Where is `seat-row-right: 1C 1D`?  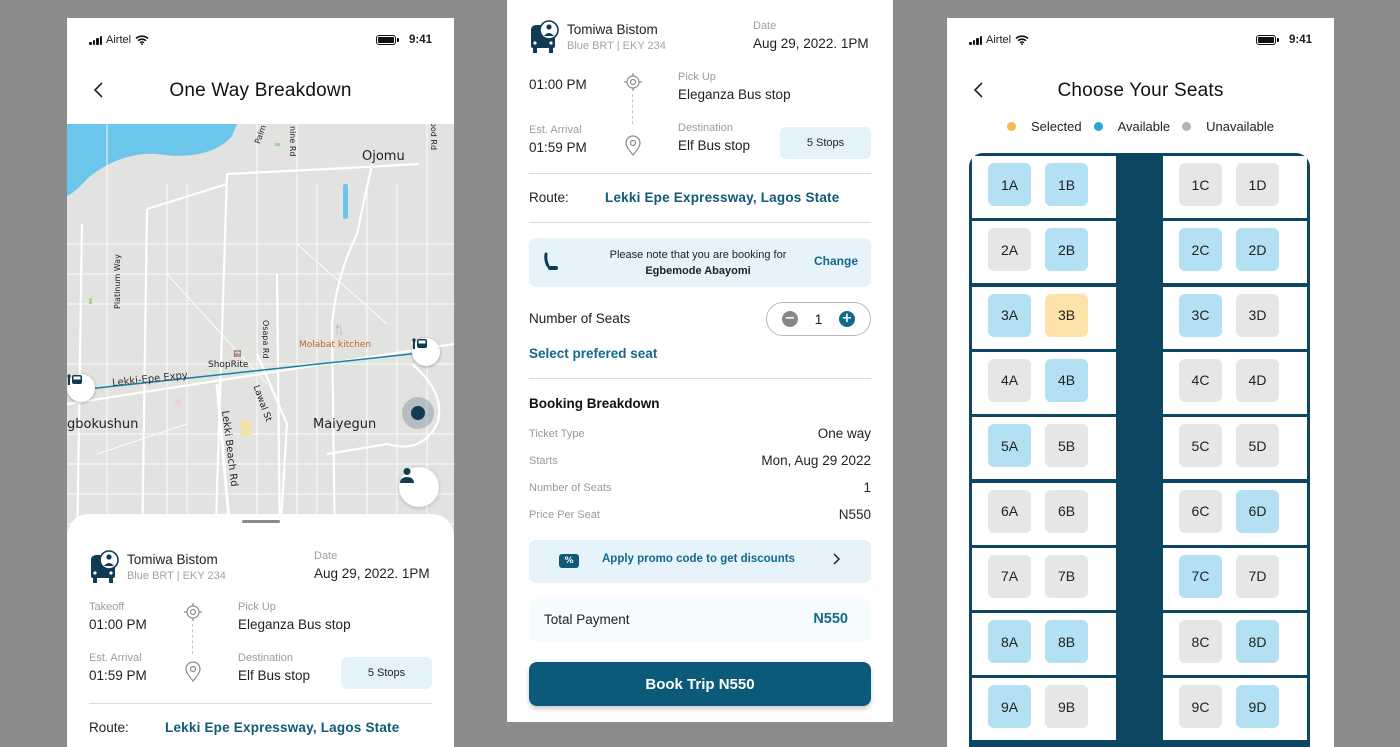
seat-row-right: 1C 1D is located at coordinates (1235, 187).